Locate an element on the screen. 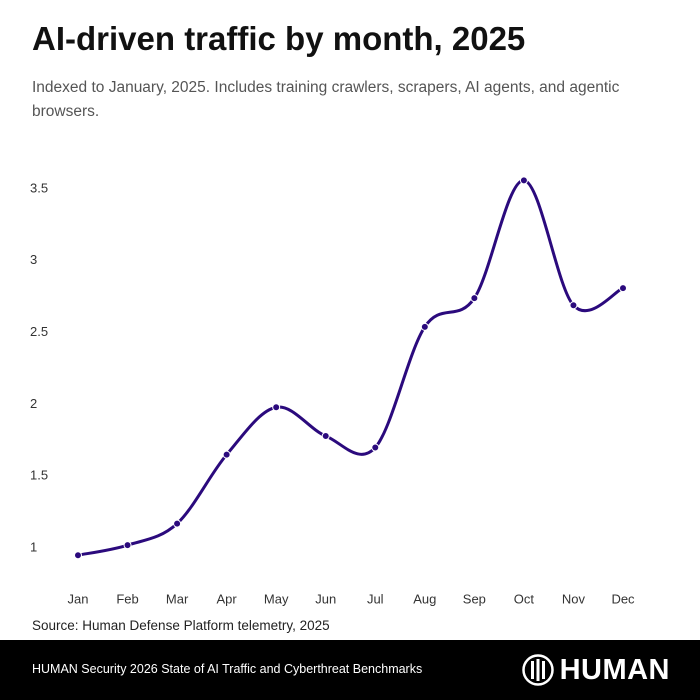  logo-icon is located at coordinates (537, 670).